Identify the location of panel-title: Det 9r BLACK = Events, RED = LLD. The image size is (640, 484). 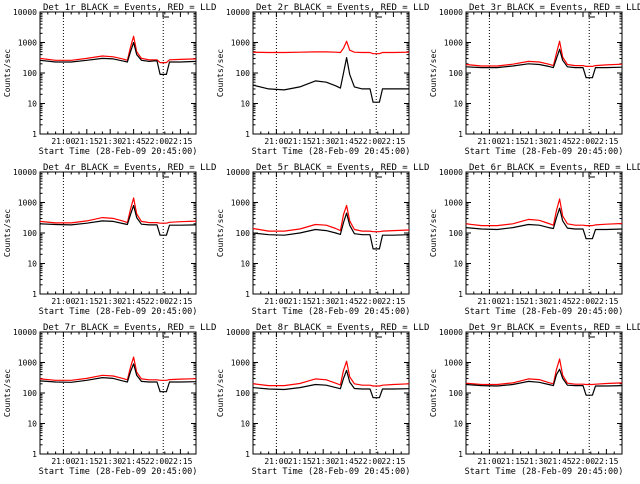
(554, 328).